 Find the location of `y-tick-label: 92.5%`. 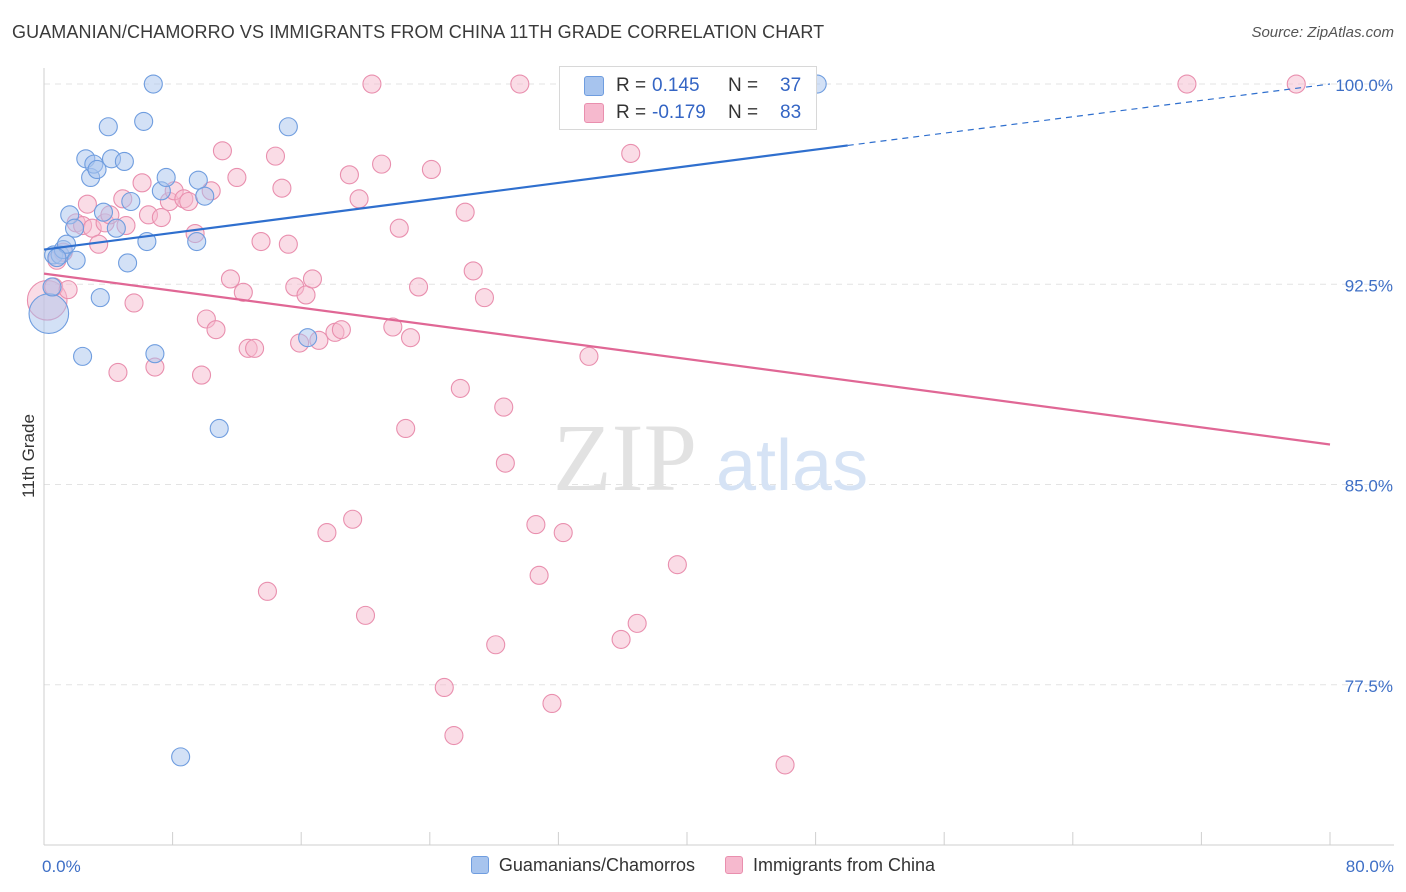

y-tick-label: 92.5% is located at coordinates (1369, 285).